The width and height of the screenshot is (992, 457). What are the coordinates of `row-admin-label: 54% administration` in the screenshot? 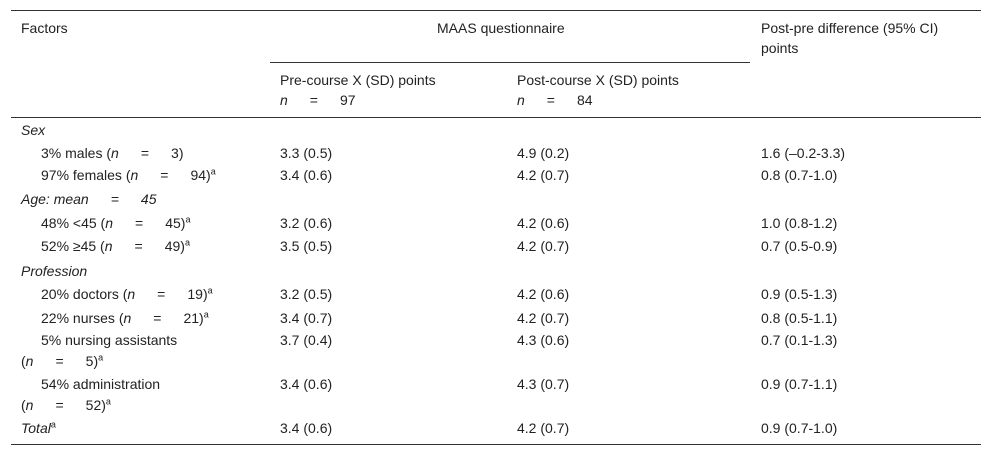 It's located at (101, 384).